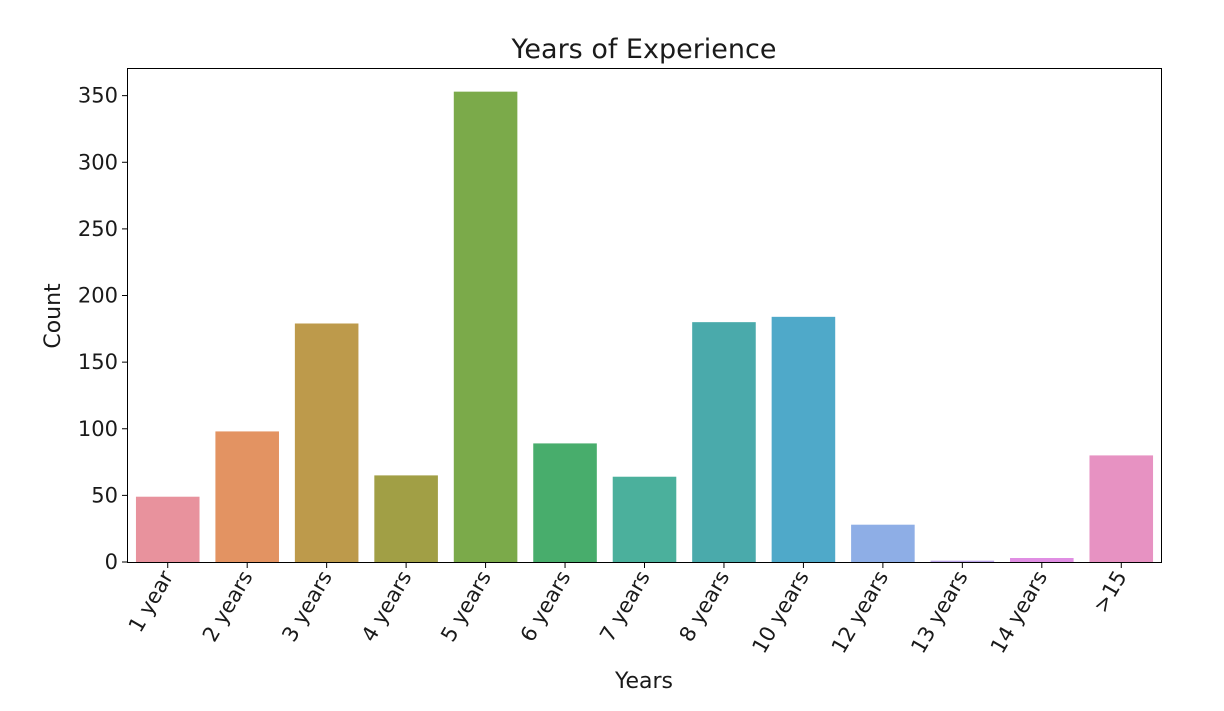 This screenshot has width=1224, height=711. Describe the element at coordinates (111, 562) in the screenshot. I see `y-tick-label-0: 0` at that location.